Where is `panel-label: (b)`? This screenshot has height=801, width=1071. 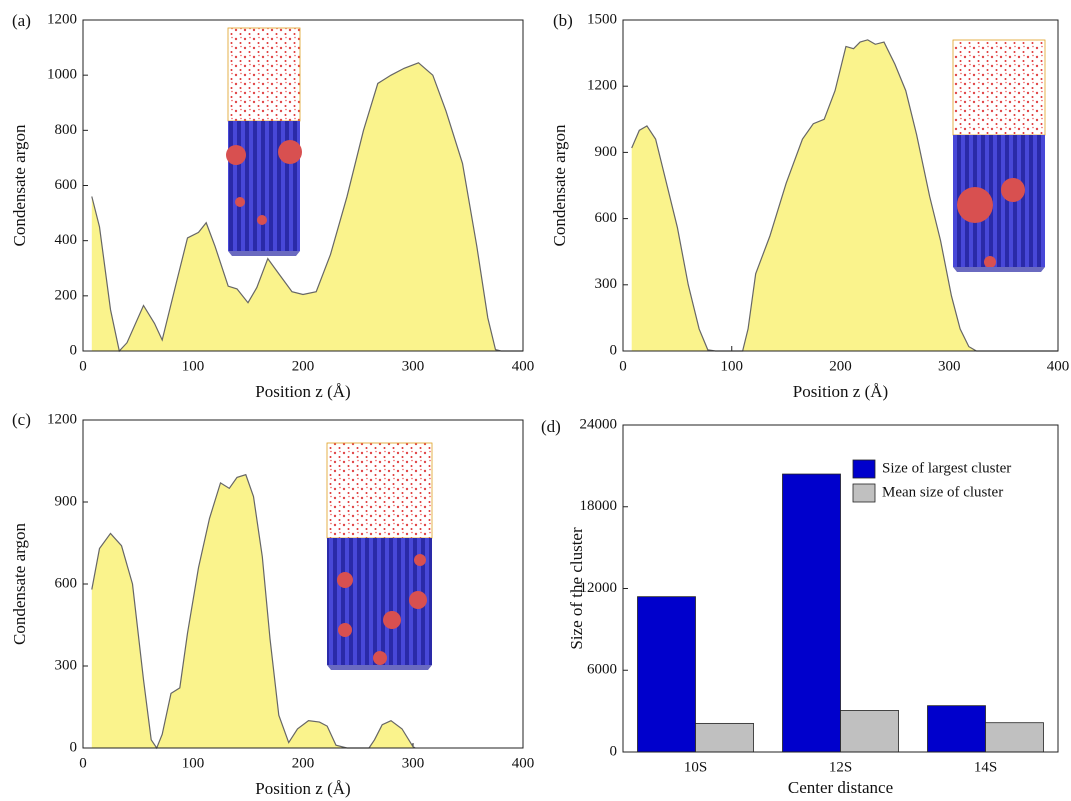 panel-label: (b) is located at coordinates (563, 20).